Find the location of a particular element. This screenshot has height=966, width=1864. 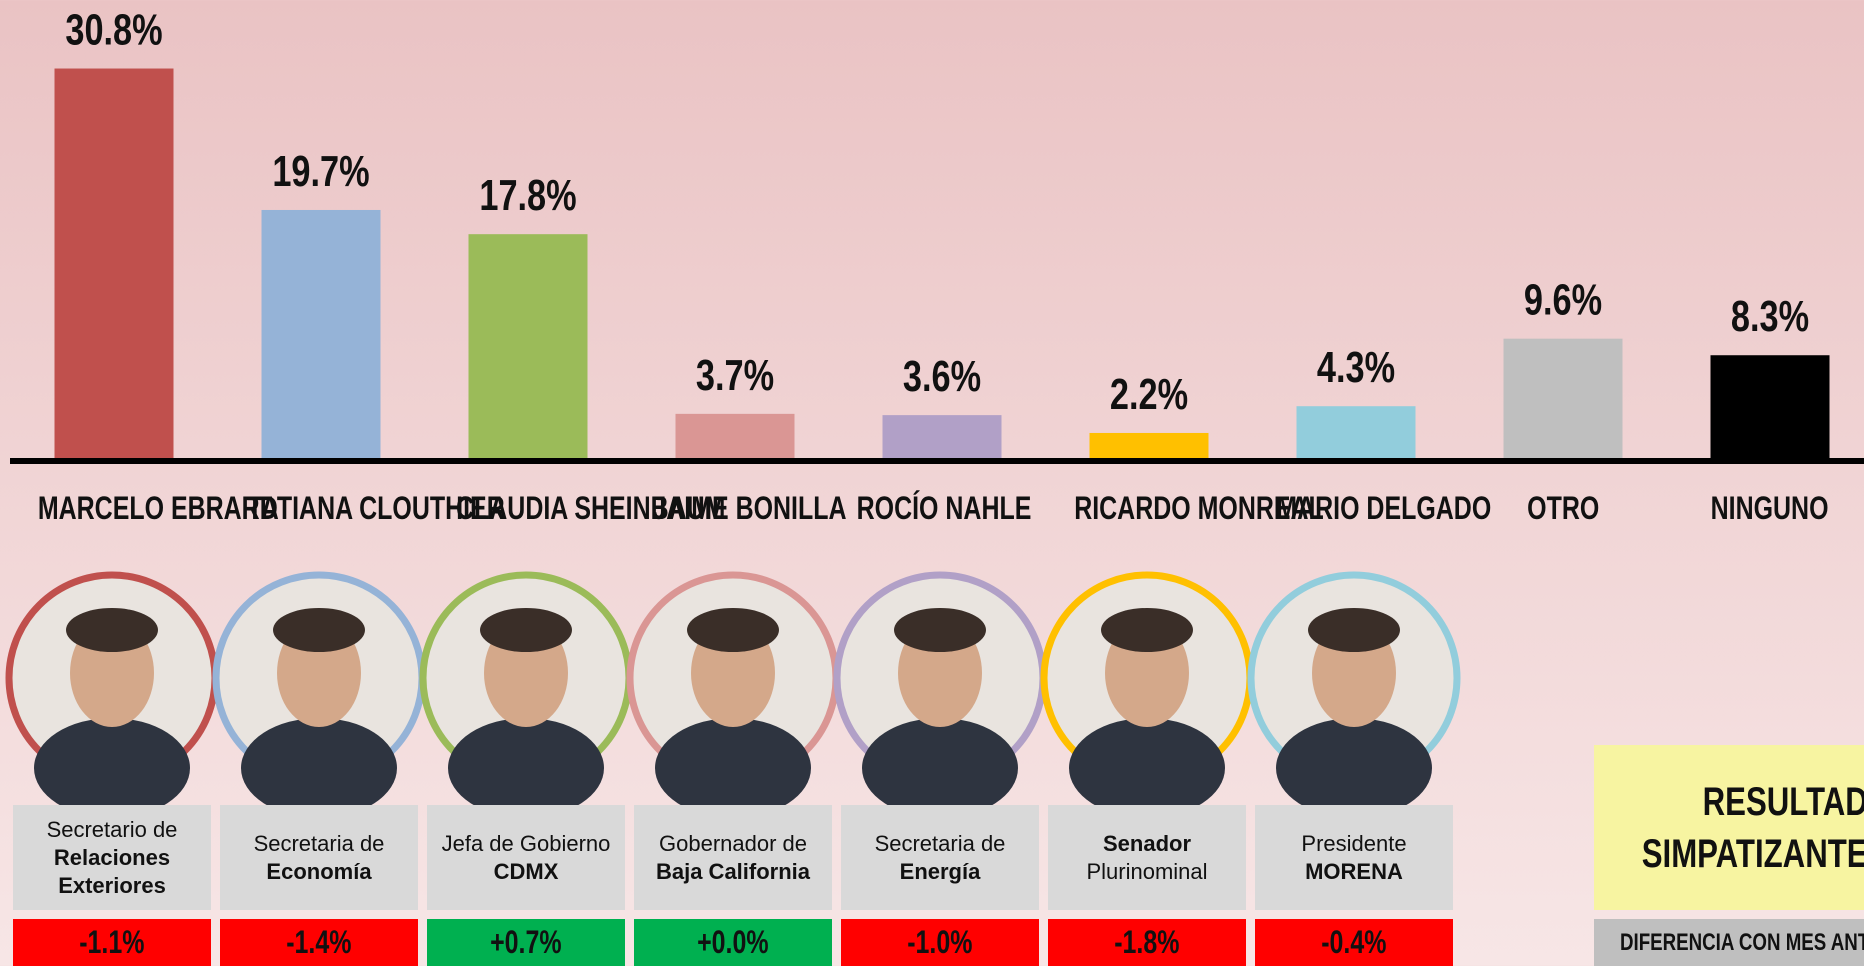

role-box: Gobernador de Baja California is located at coordinates (733, 857).